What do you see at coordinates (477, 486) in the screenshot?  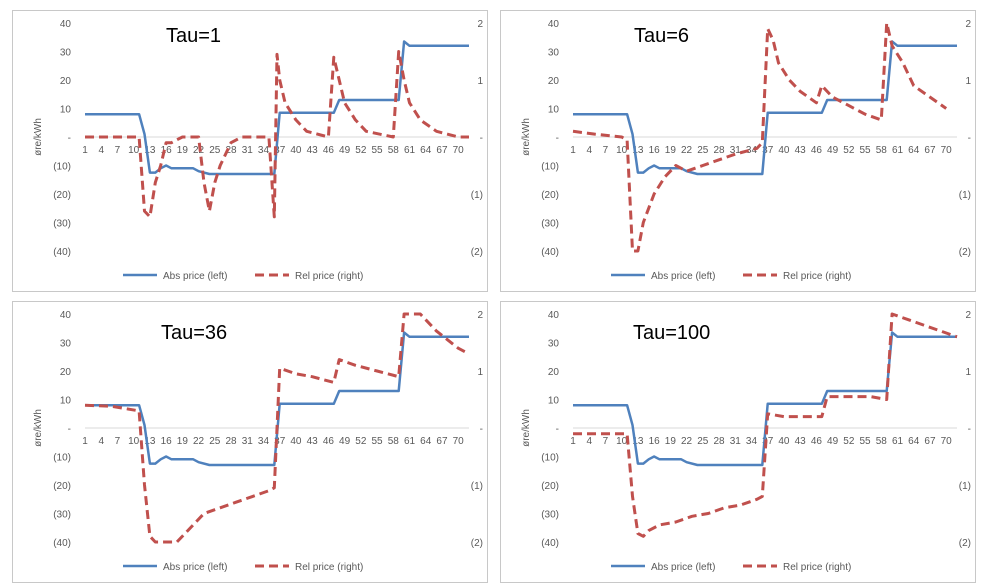 I see `y2-tick-label: (1)` at bounding box center [477, 486].